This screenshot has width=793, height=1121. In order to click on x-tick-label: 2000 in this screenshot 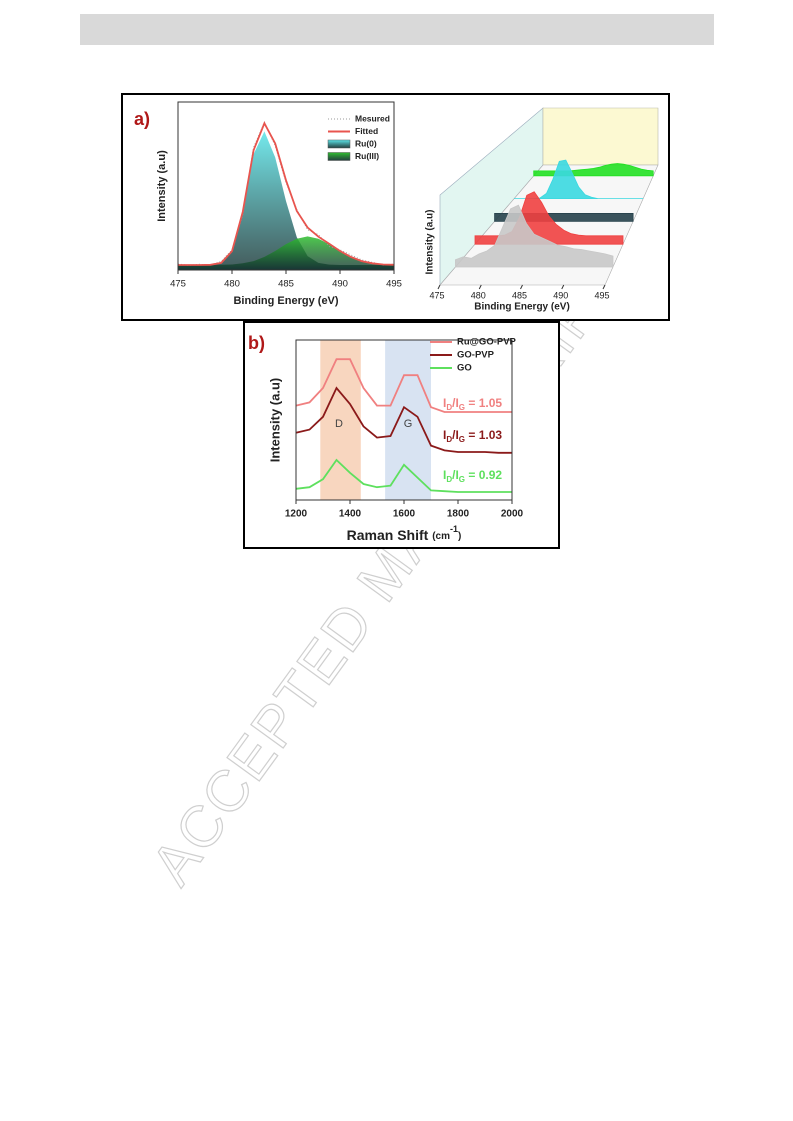, I will do `click(512, 514)`.